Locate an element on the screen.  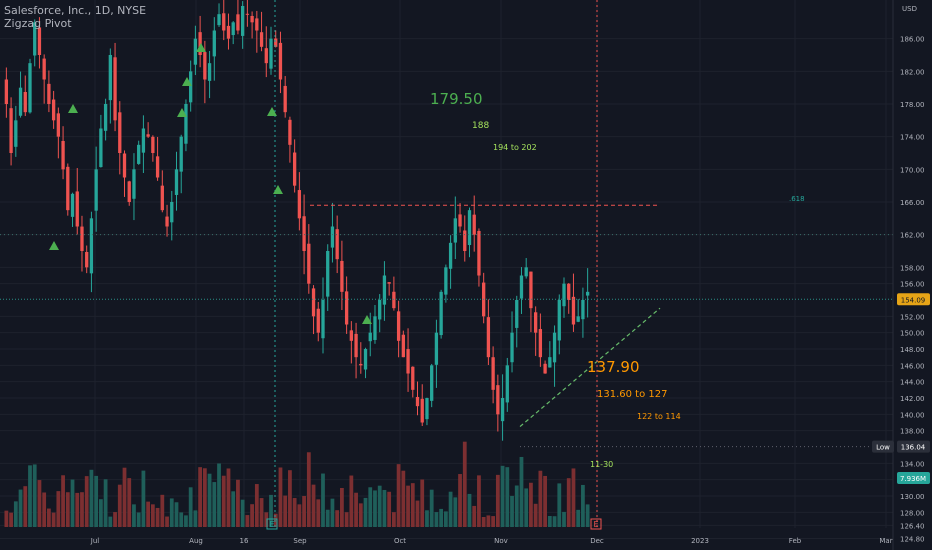
x-tick-label: Nov is located at coordinates (501, 541).